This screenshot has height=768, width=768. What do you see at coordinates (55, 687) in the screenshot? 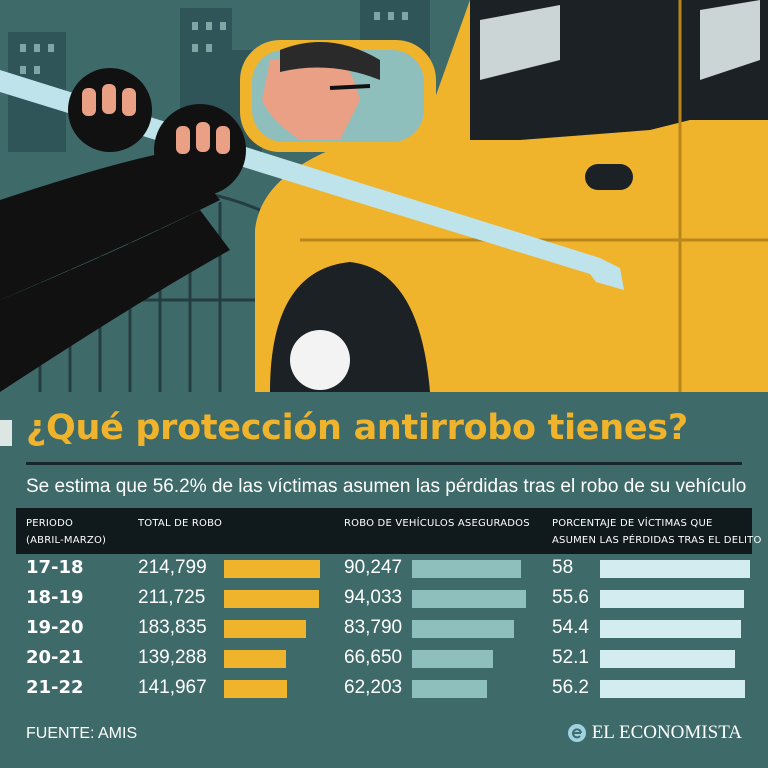
I see `period-label: 21-22` at bounding box center [55, 687].